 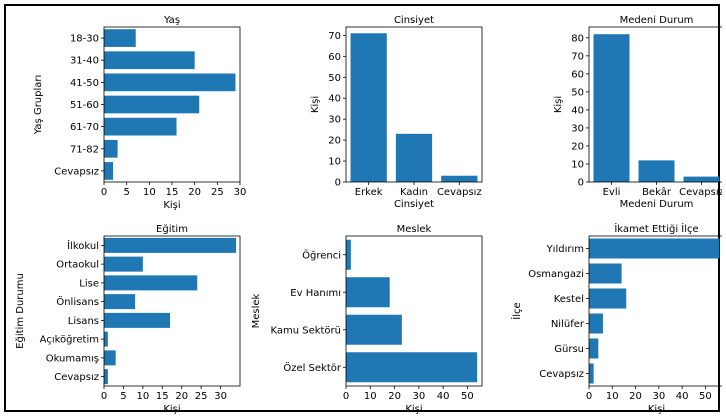 I want to click on y-tick-label: 71-82, so click(x=84, y=149).